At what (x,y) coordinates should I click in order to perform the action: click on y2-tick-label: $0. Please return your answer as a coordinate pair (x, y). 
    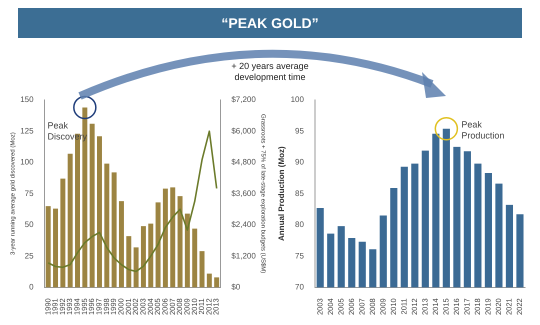
    Looking at the image, I should click on (236, 287).